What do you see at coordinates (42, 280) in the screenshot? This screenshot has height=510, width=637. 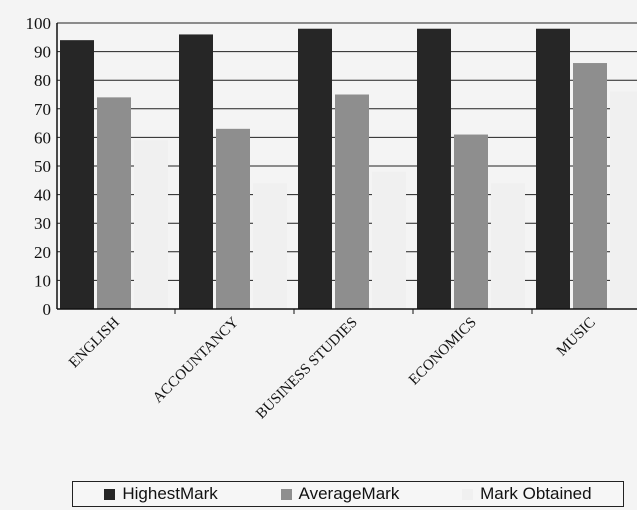 I see `y-tick-label: 10` at bounding box center [42, 280].